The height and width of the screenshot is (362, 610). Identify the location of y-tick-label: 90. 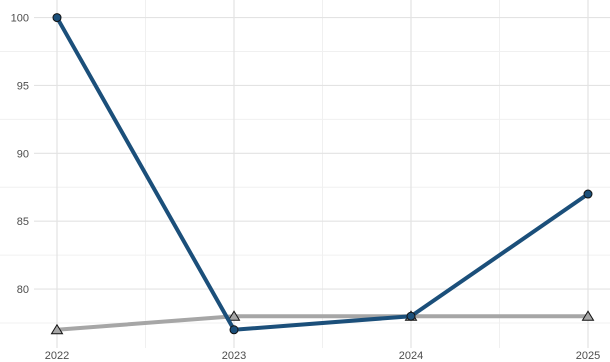
(23, 154).